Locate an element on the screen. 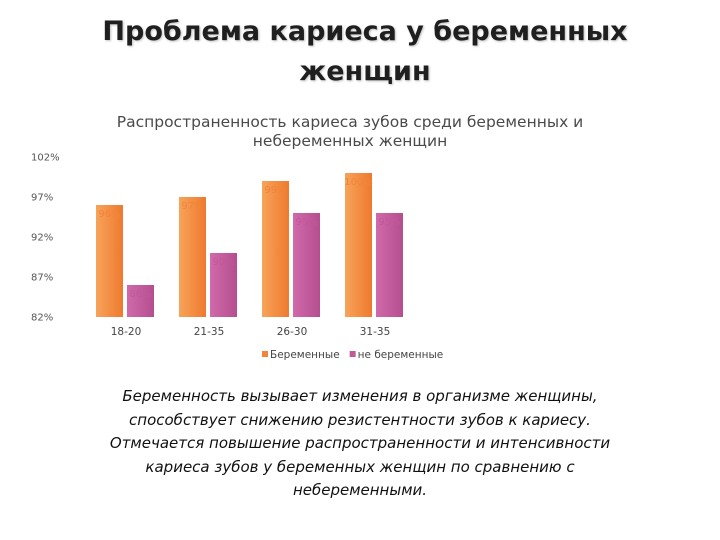  y-tick-label: 92% is located at coordinates (42, 238).